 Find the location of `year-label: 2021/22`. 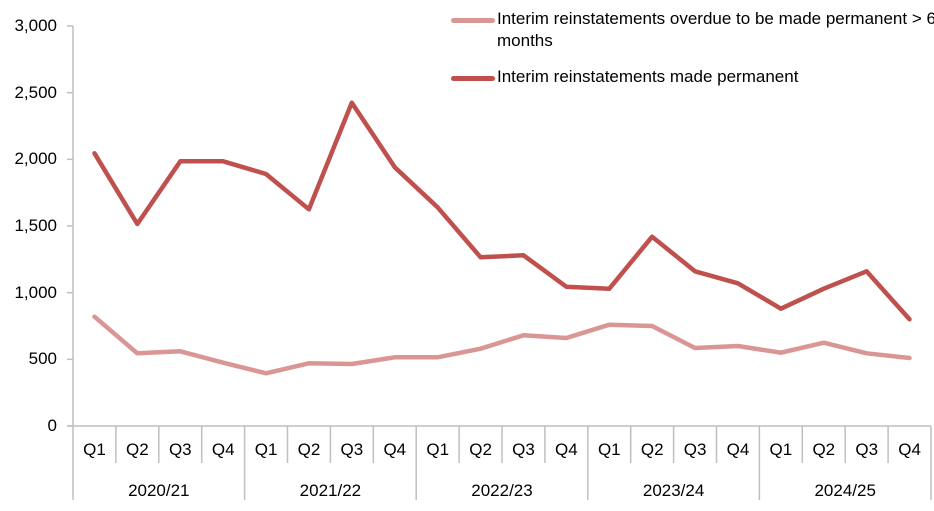

year-label: 2021/22 is located at coordinates (330, 490).